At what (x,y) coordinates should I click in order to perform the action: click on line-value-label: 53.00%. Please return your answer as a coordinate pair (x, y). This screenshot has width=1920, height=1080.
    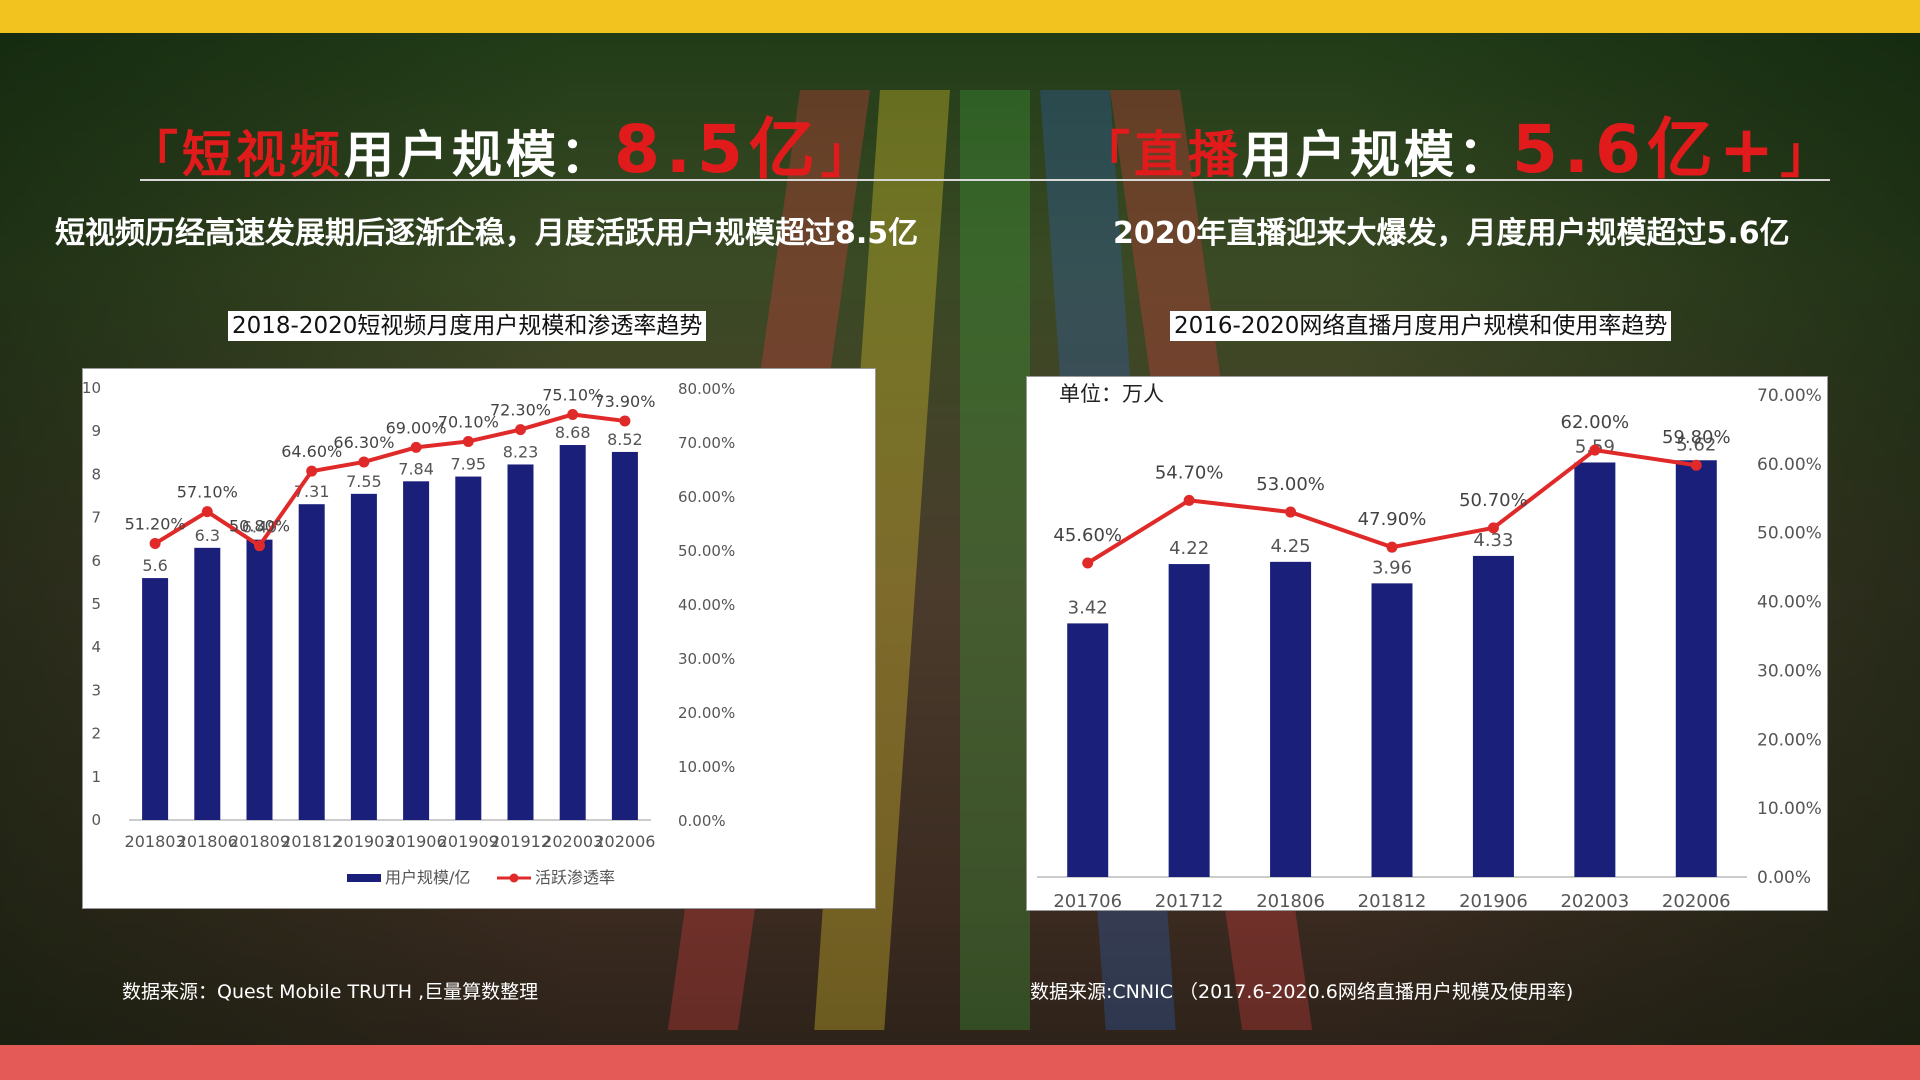
    Looking at the image, I should click on (1290, 484).